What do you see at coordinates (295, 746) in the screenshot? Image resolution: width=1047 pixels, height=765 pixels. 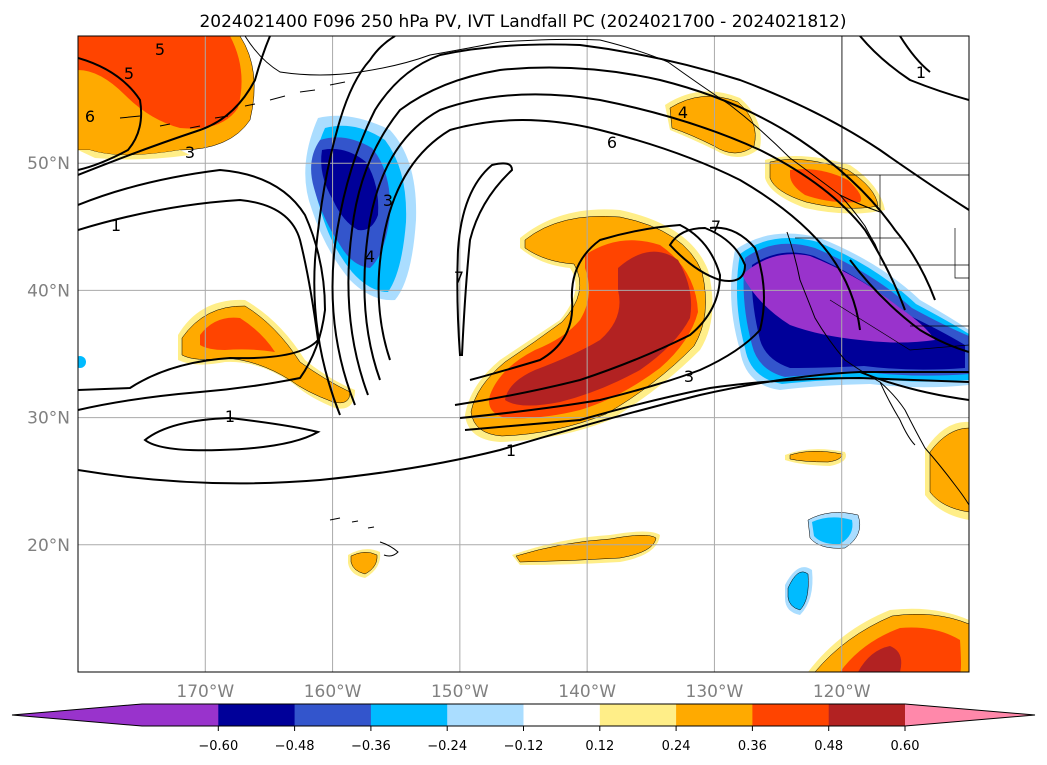 I see `colorbar-tick-label: −0.48` at bounding box center [295, 746].